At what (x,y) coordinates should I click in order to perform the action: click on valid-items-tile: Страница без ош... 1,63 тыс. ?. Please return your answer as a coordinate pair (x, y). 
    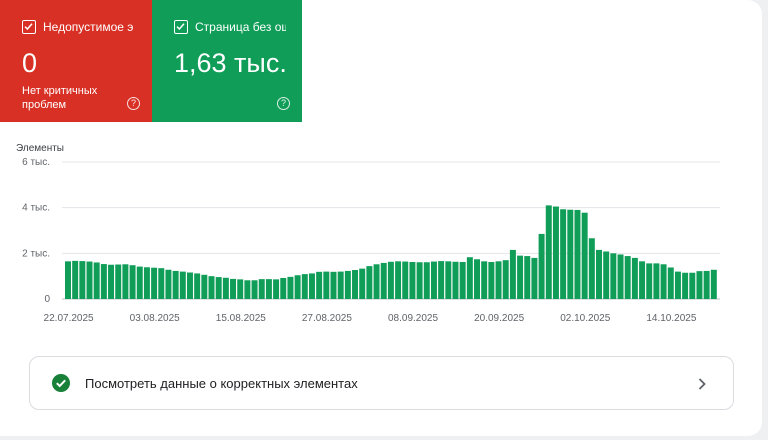
    Looking at the image, I should click on (227, 61).